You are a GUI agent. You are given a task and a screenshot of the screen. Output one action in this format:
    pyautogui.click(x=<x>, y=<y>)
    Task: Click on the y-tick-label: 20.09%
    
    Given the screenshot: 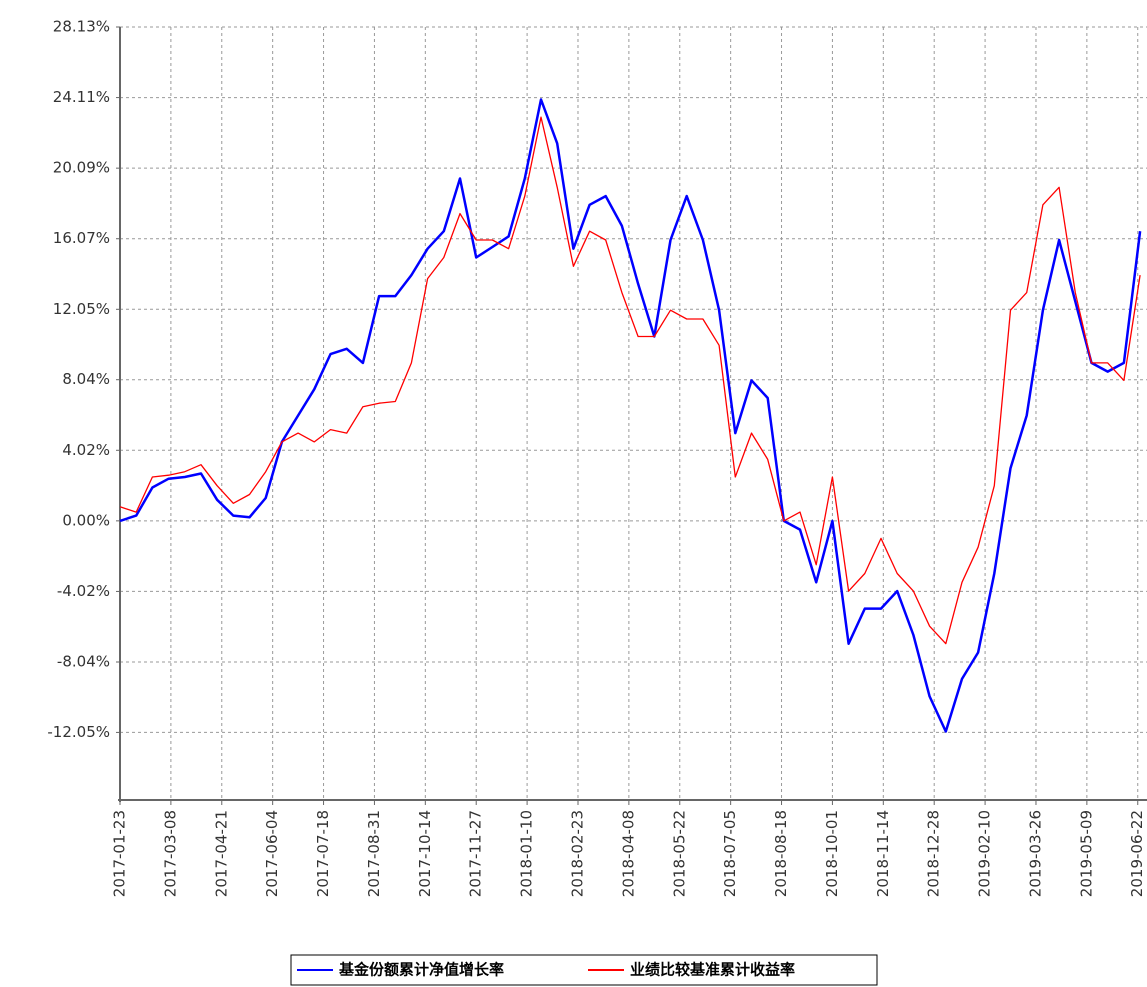 What is the action you would take?
    pyautogui.click(x=81, y=168)
    